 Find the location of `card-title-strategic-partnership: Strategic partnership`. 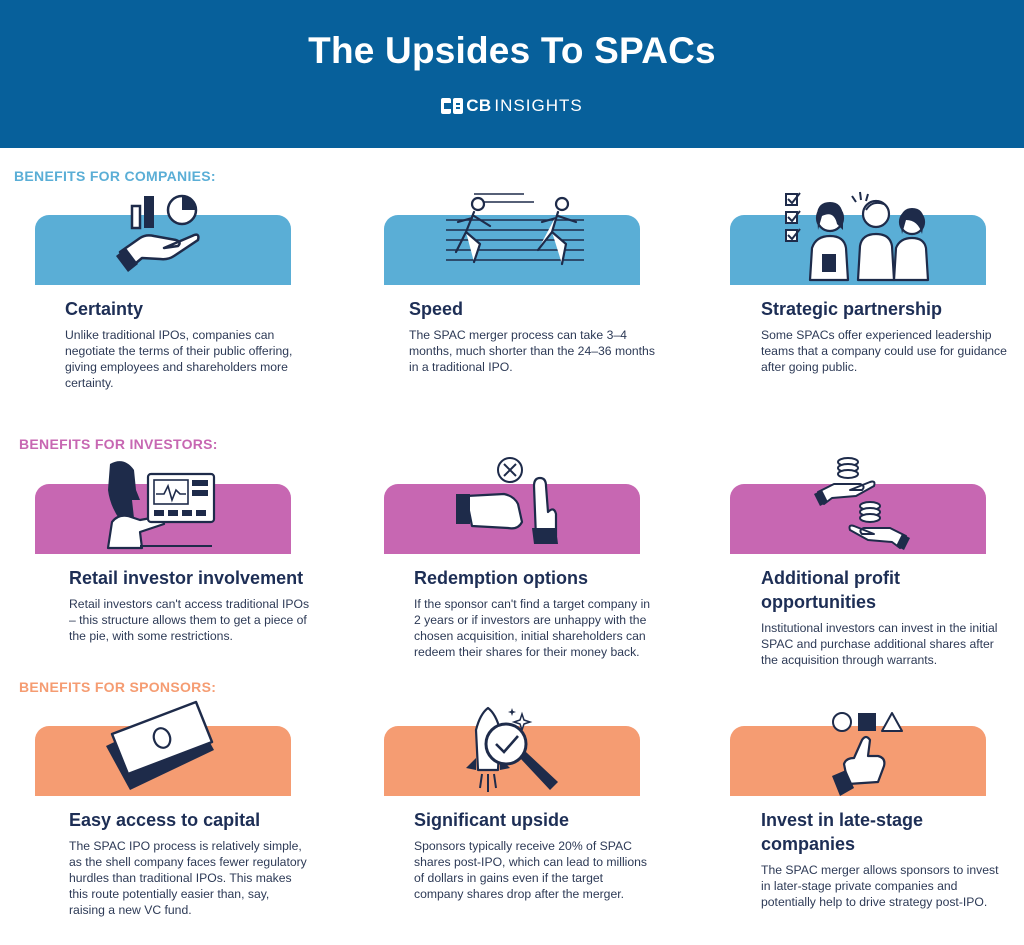

card-title-strategic-partnership: Strategic partnership is located at coordinates (852, 309).